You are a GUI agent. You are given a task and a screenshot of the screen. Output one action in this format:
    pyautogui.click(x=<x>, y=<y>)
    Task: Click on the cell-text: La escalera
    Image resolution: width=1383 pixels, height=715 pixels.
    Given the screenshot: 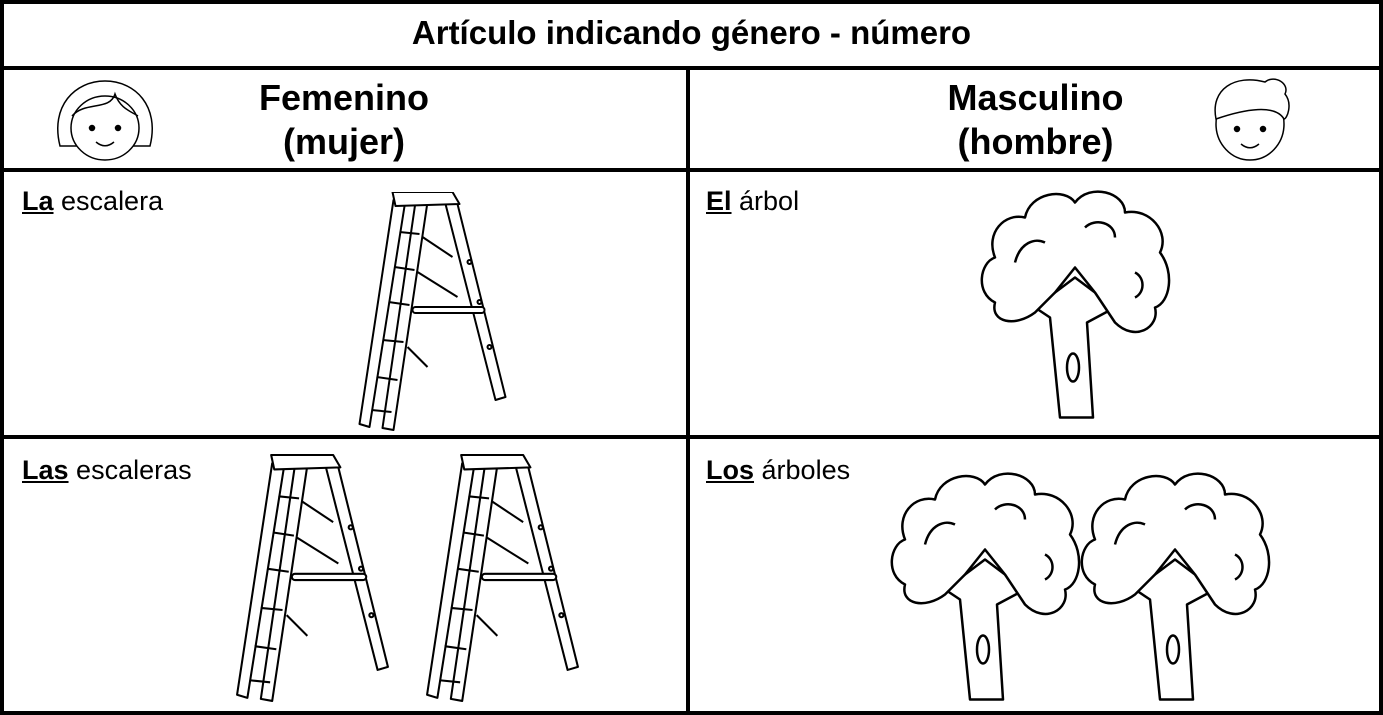 What is the action you would take?
    pyautogui.click(x=92, y=201)
    